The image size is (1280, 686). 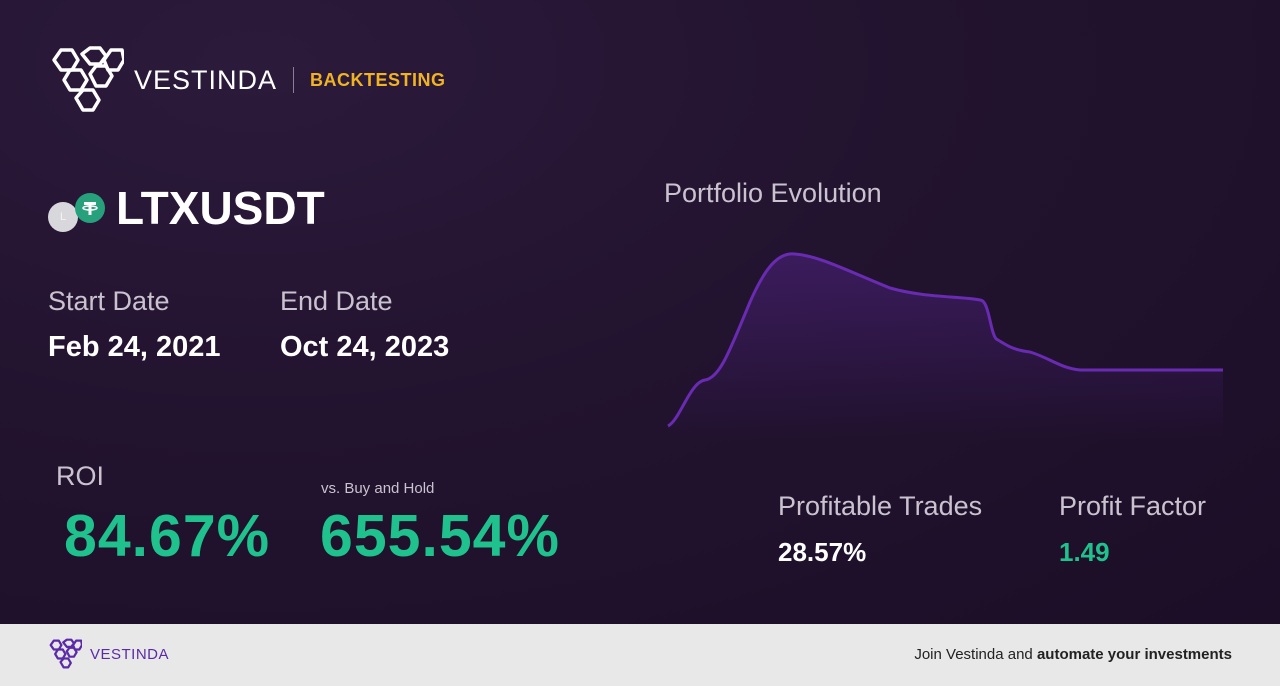 I want to click on profit-factor-value: 1.49, so click(x=1084, y=552).